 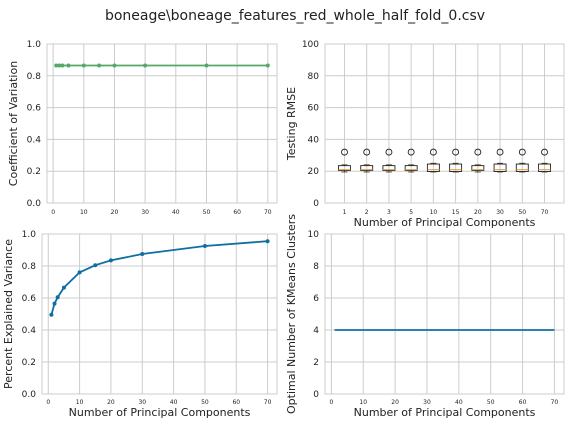 What do you see at coordinates (34, 109) in the screenshot?
I see `y-tick-label: 0.6` at bounding box center [34, 109].